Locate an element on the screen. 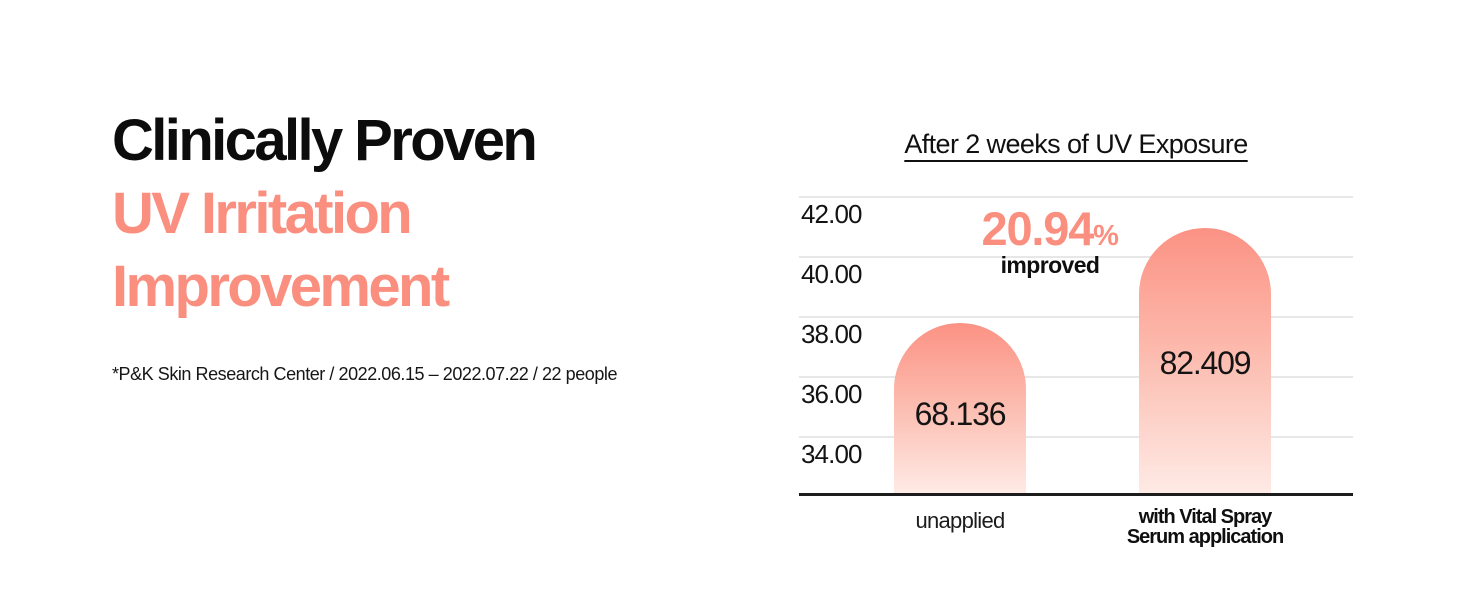 This screenshot has height=600, width=1464. y-axis-tick: 42.00 is located at coordinates (831, 214).